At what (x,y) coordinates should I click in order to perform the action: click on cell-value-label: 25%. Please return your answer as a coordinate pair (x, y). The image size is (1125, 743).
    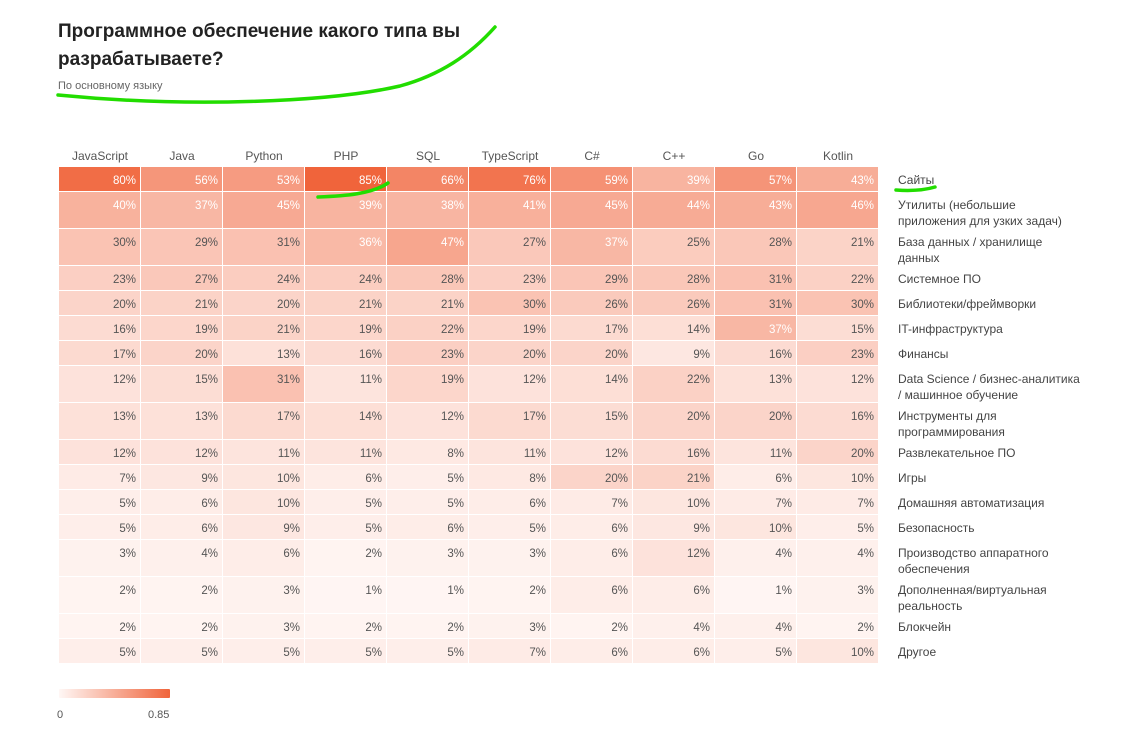
    Looking at the image, I should click on (698, 243).